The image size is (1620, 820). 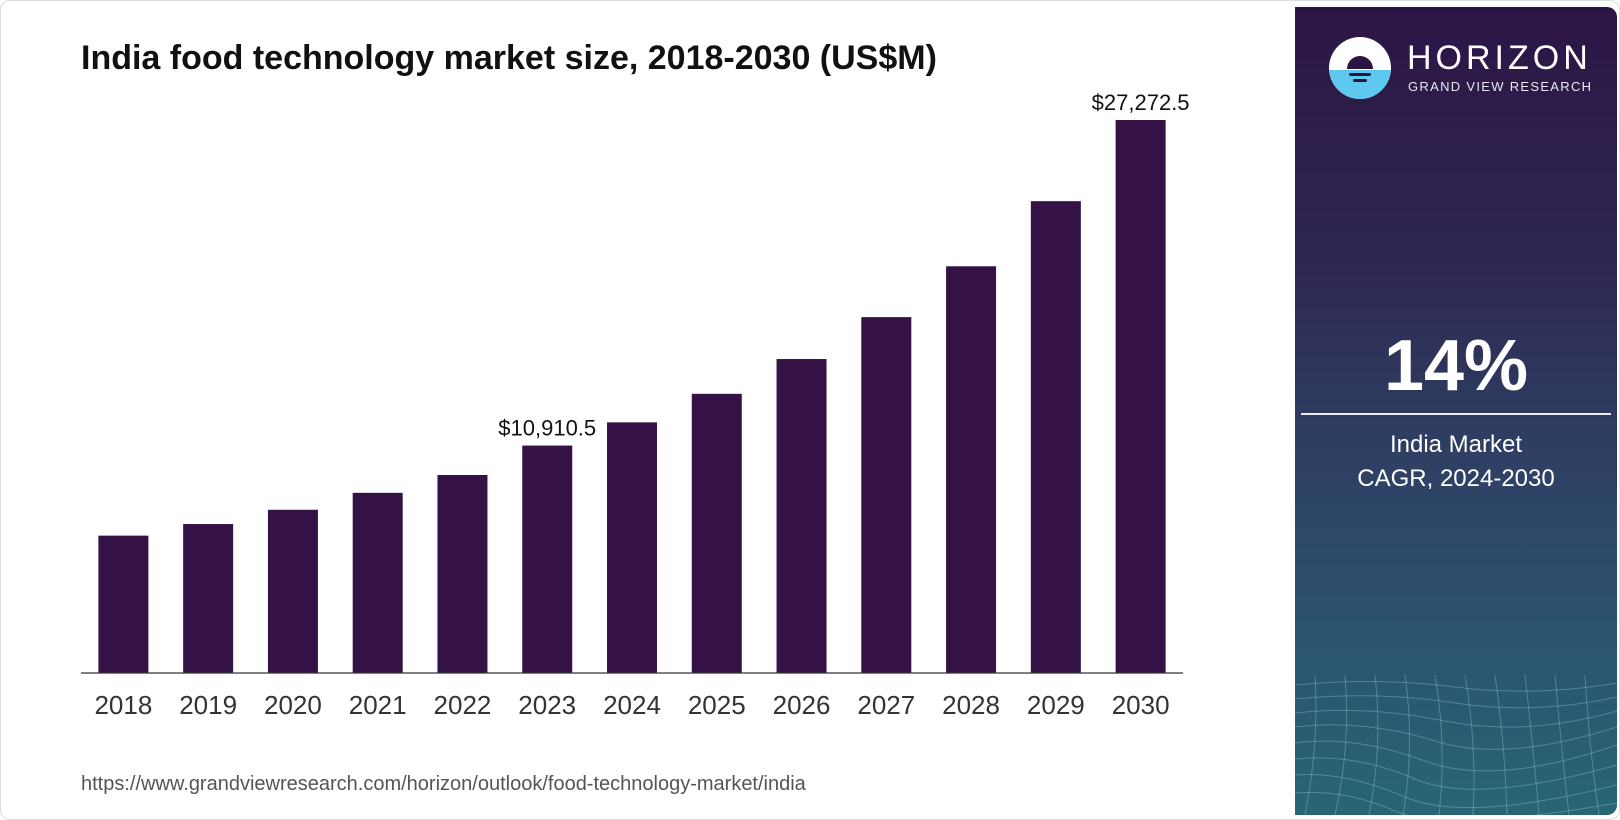 I want to click on brand-name: HORIZON, so click(x=1499, y=58).